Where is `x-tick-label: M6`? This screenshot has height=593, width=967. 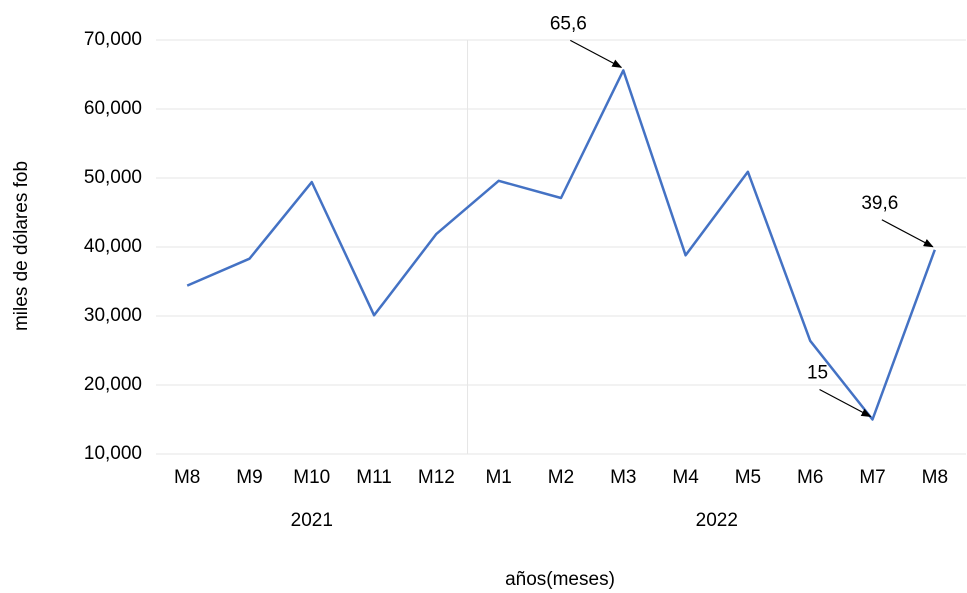 x-tick-label: M6 is located at coordinates (810, 477).